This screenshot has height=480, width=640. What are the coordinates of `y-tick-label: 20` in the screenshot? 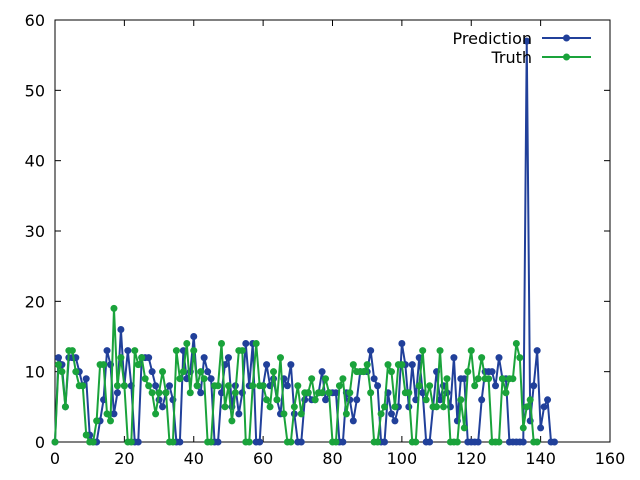 It's located at (35, 301).